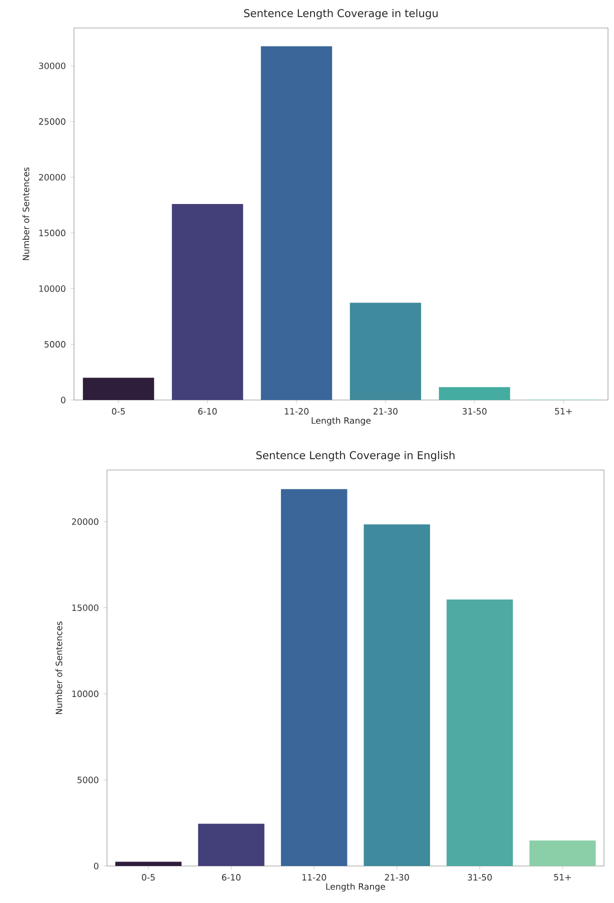 Image resolution: width=614 pixels, height=903 pixels. I want to click on chart-title: Sentence Length Coverage in telugu, so click(341, 14).